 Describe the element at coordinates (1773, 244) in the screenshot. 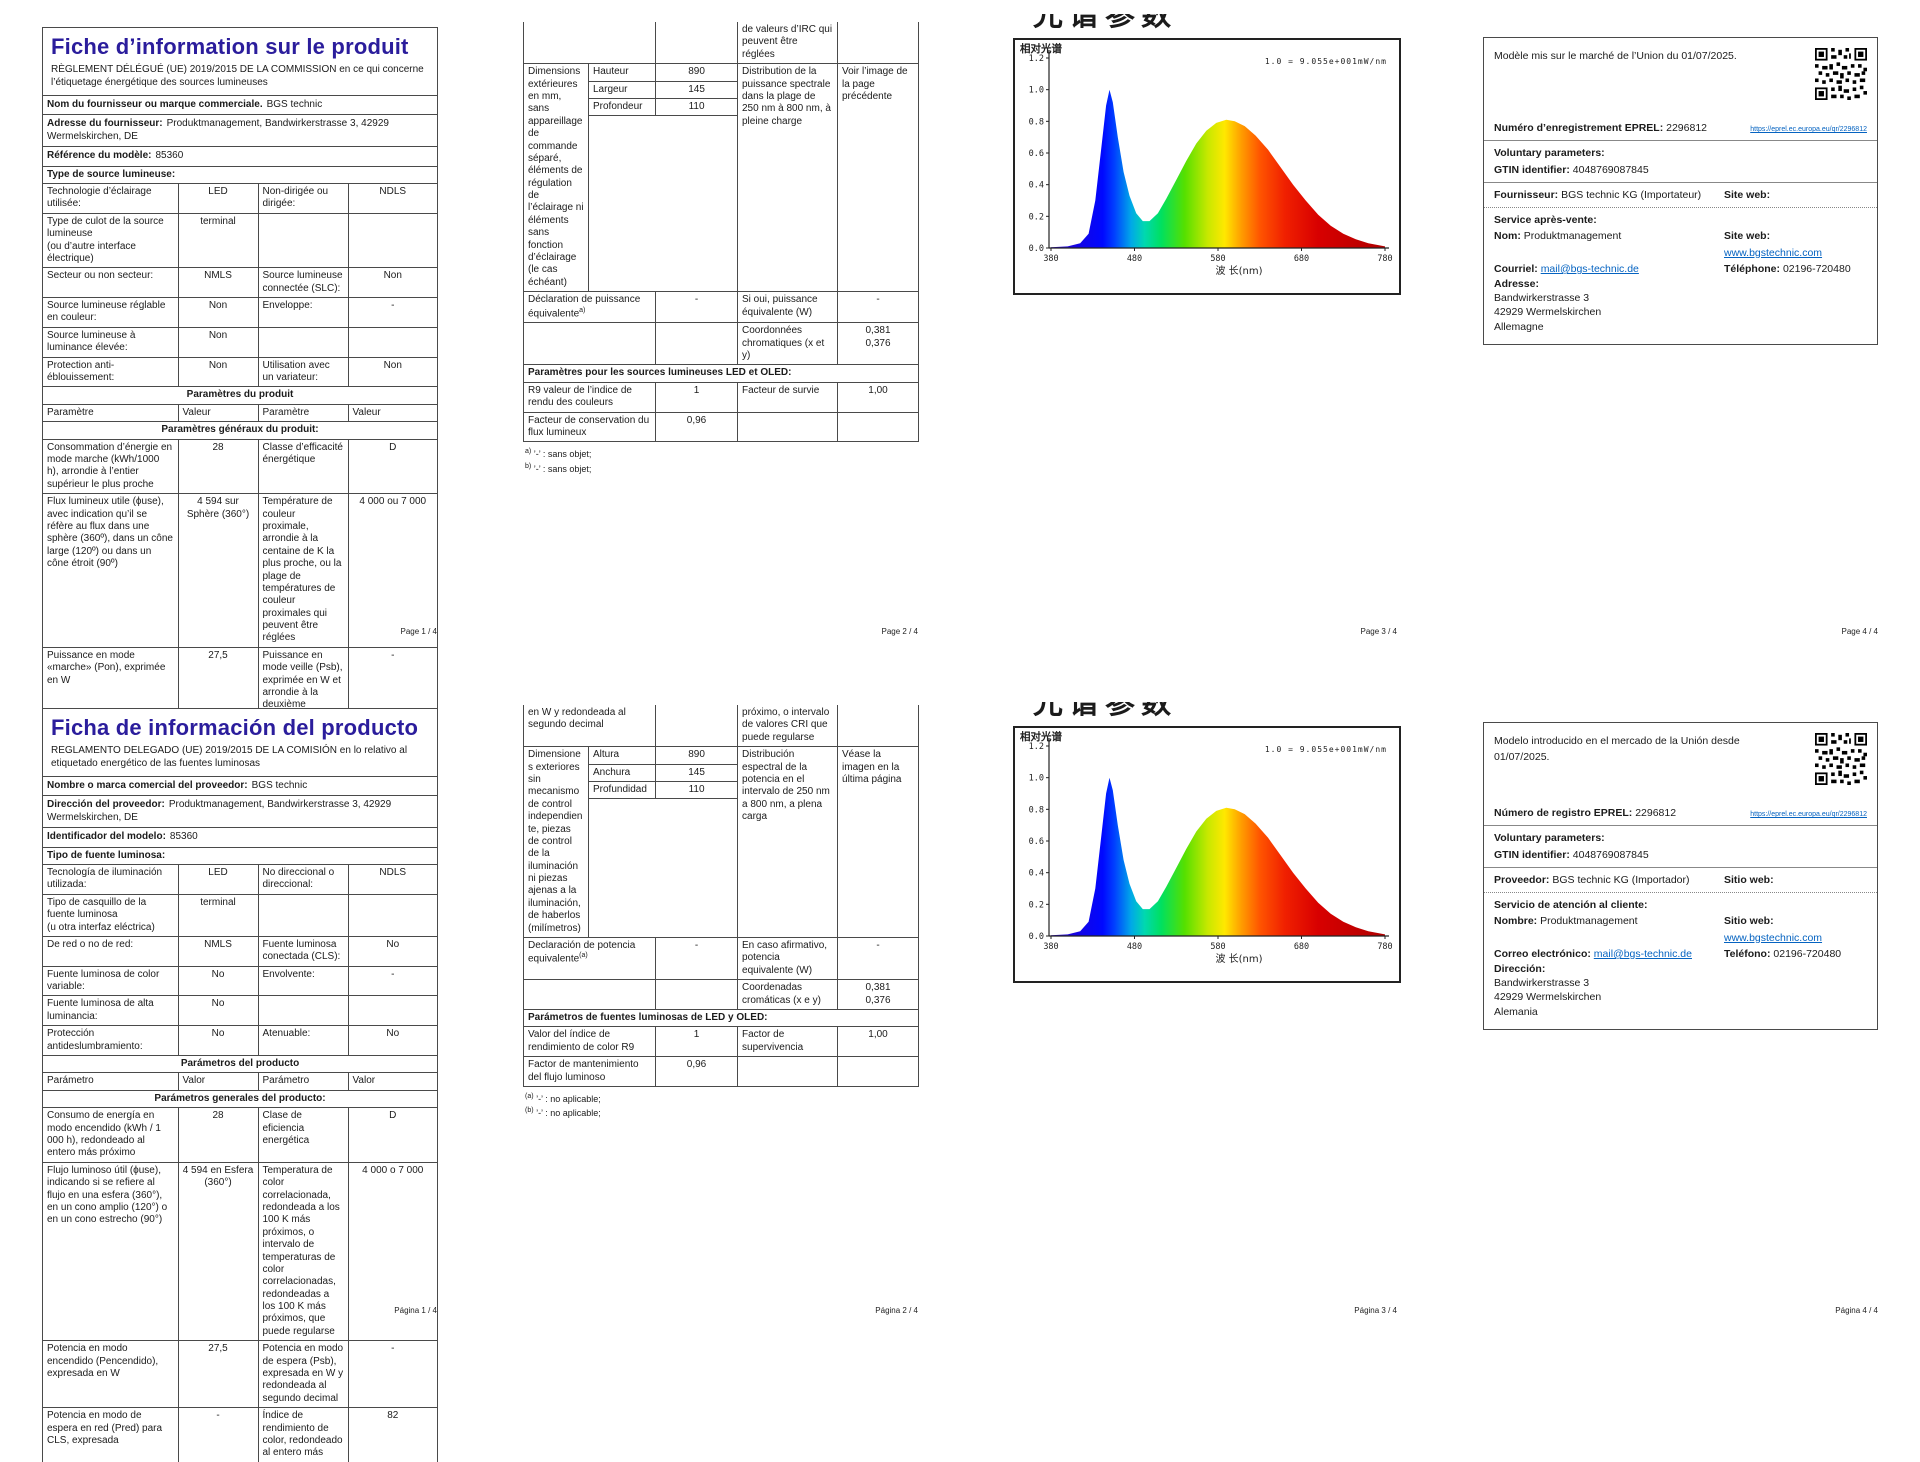

I see `website-row: Site web: www.bgstechnic.com` at that location.